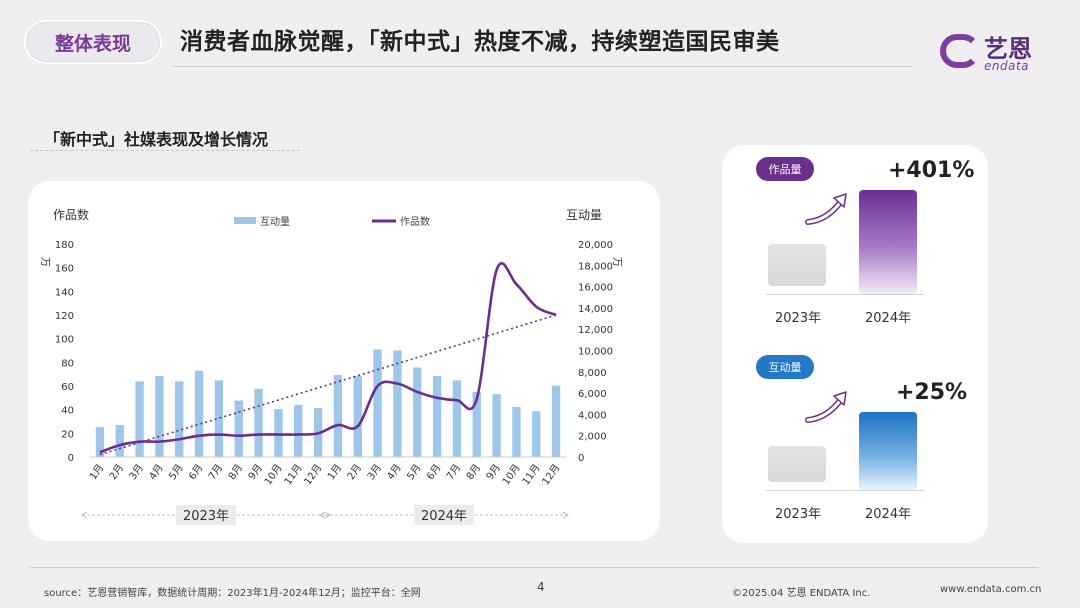 The image size is (1080, 608). I want to click on works-year-curr: 2024年, so click(888, 318).